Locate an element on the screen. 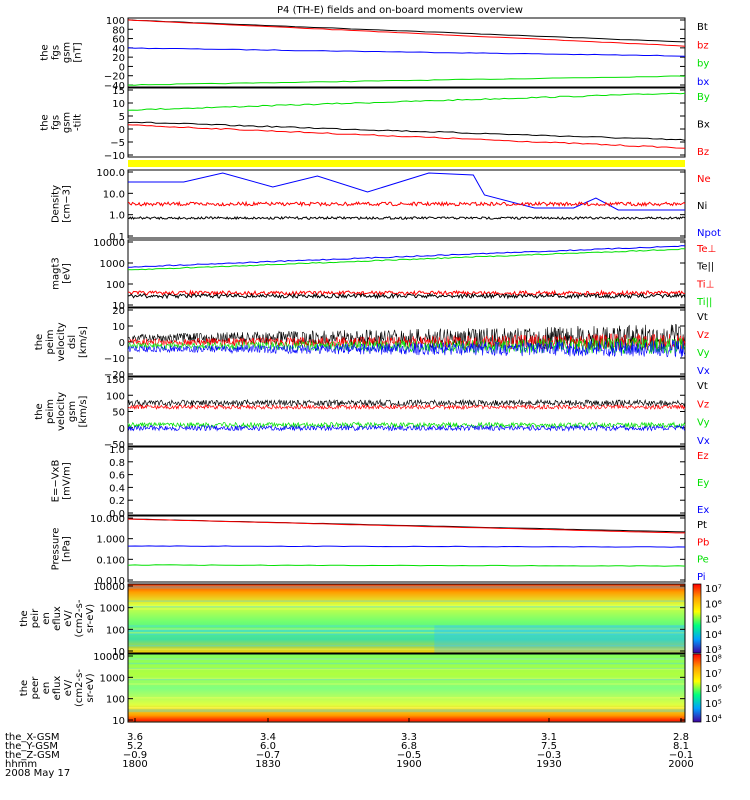  y-tick-label: 0.100 is located at coordinates (110, 560).